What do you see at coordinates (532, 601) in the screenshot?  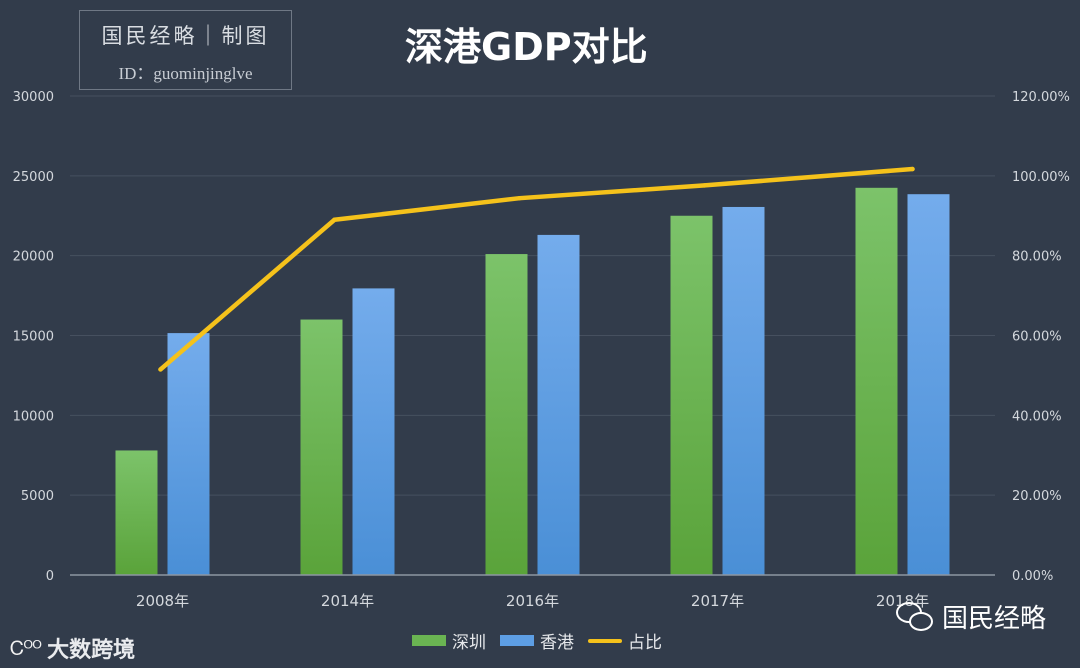 I see `x-tick-label: 2016年` at bounding box center [532, 601].